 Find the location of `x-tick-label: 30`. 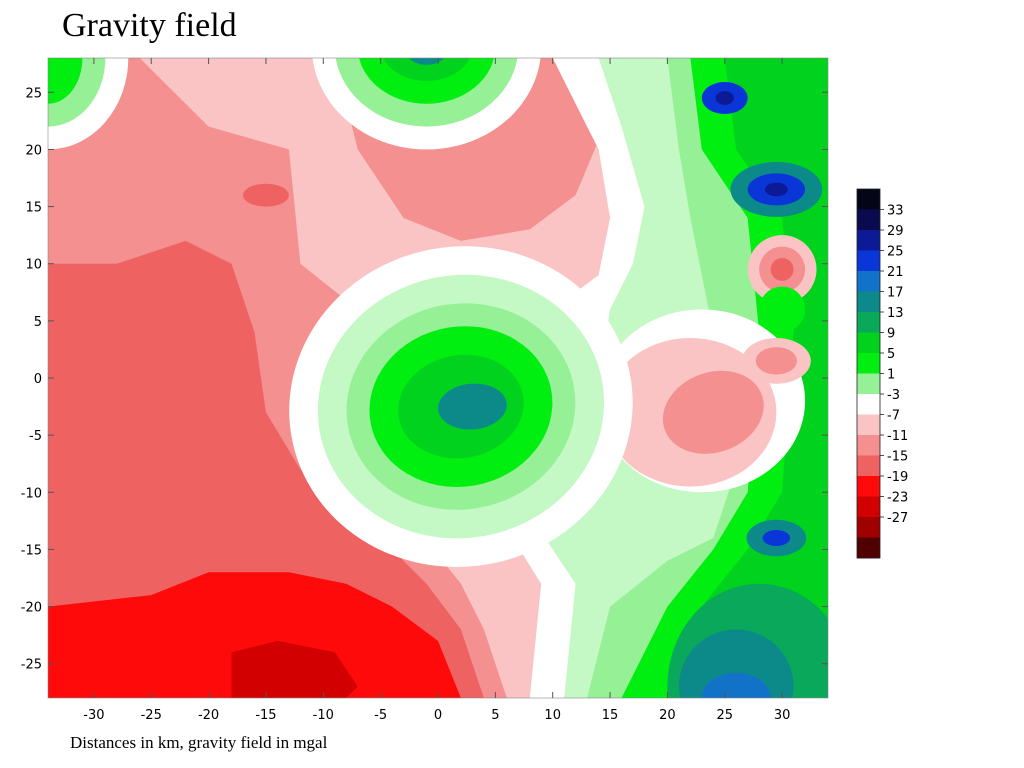

x-tick-label: 30 is located at coordinates (782, 715).